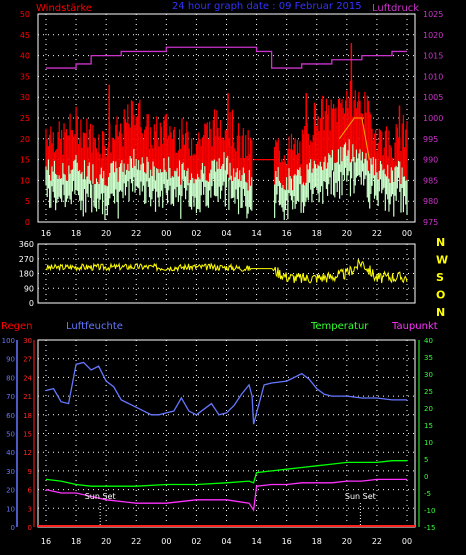  Describe the element at coordinates (429, 528) in the screenshot. I see `temperature-tick-label: -15` at that location.